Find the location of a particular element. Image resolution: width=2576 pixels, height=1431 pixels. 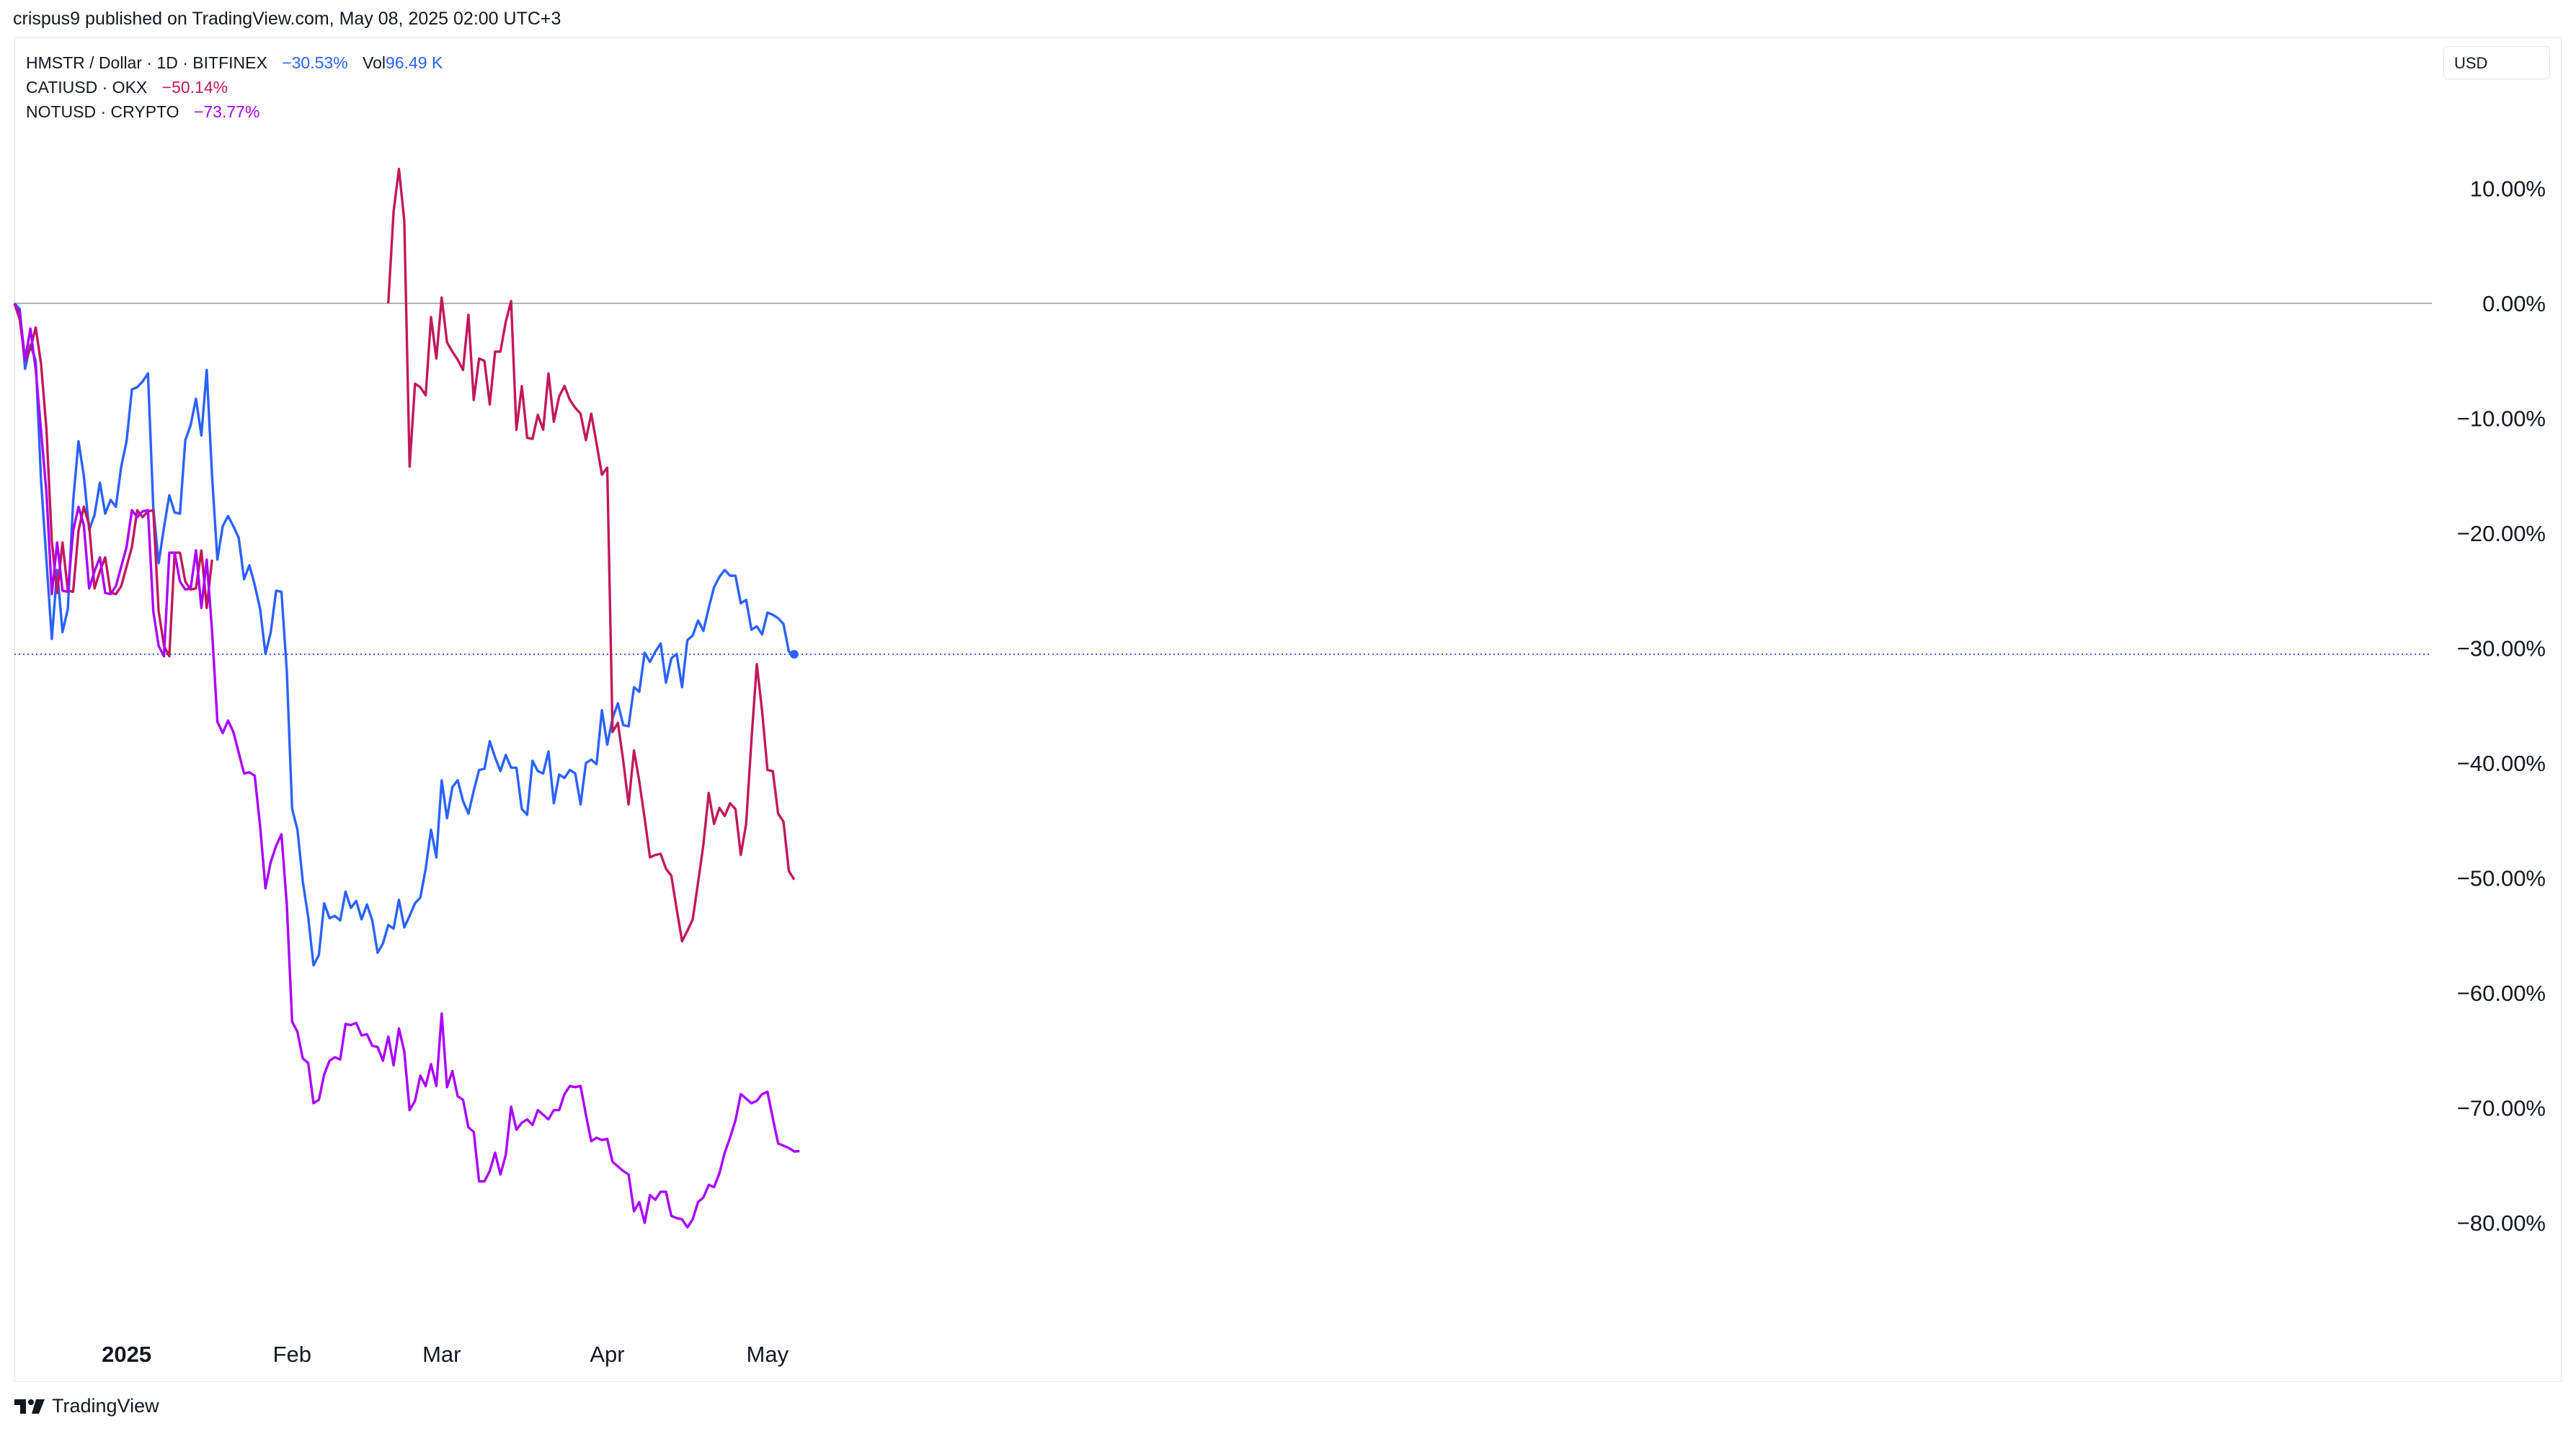

x-tick-label: May is located at coordinates (768, 1355).